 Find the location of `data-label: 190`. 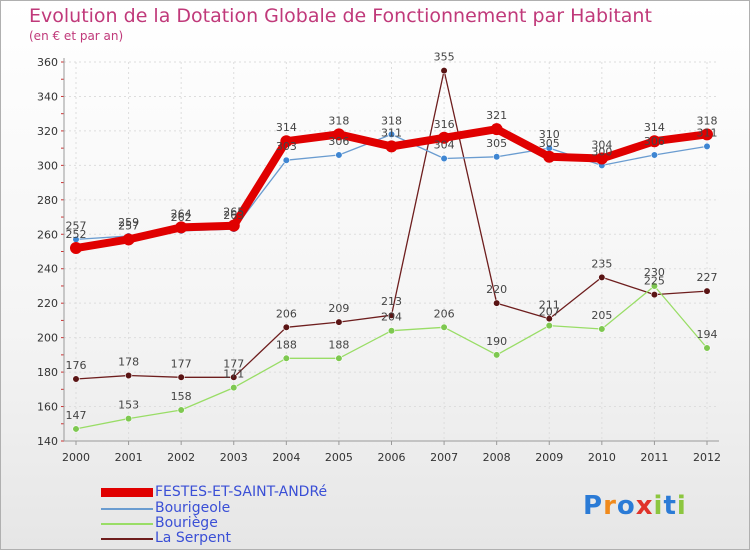

data-label: 190 is located at coordinates (496, 341).